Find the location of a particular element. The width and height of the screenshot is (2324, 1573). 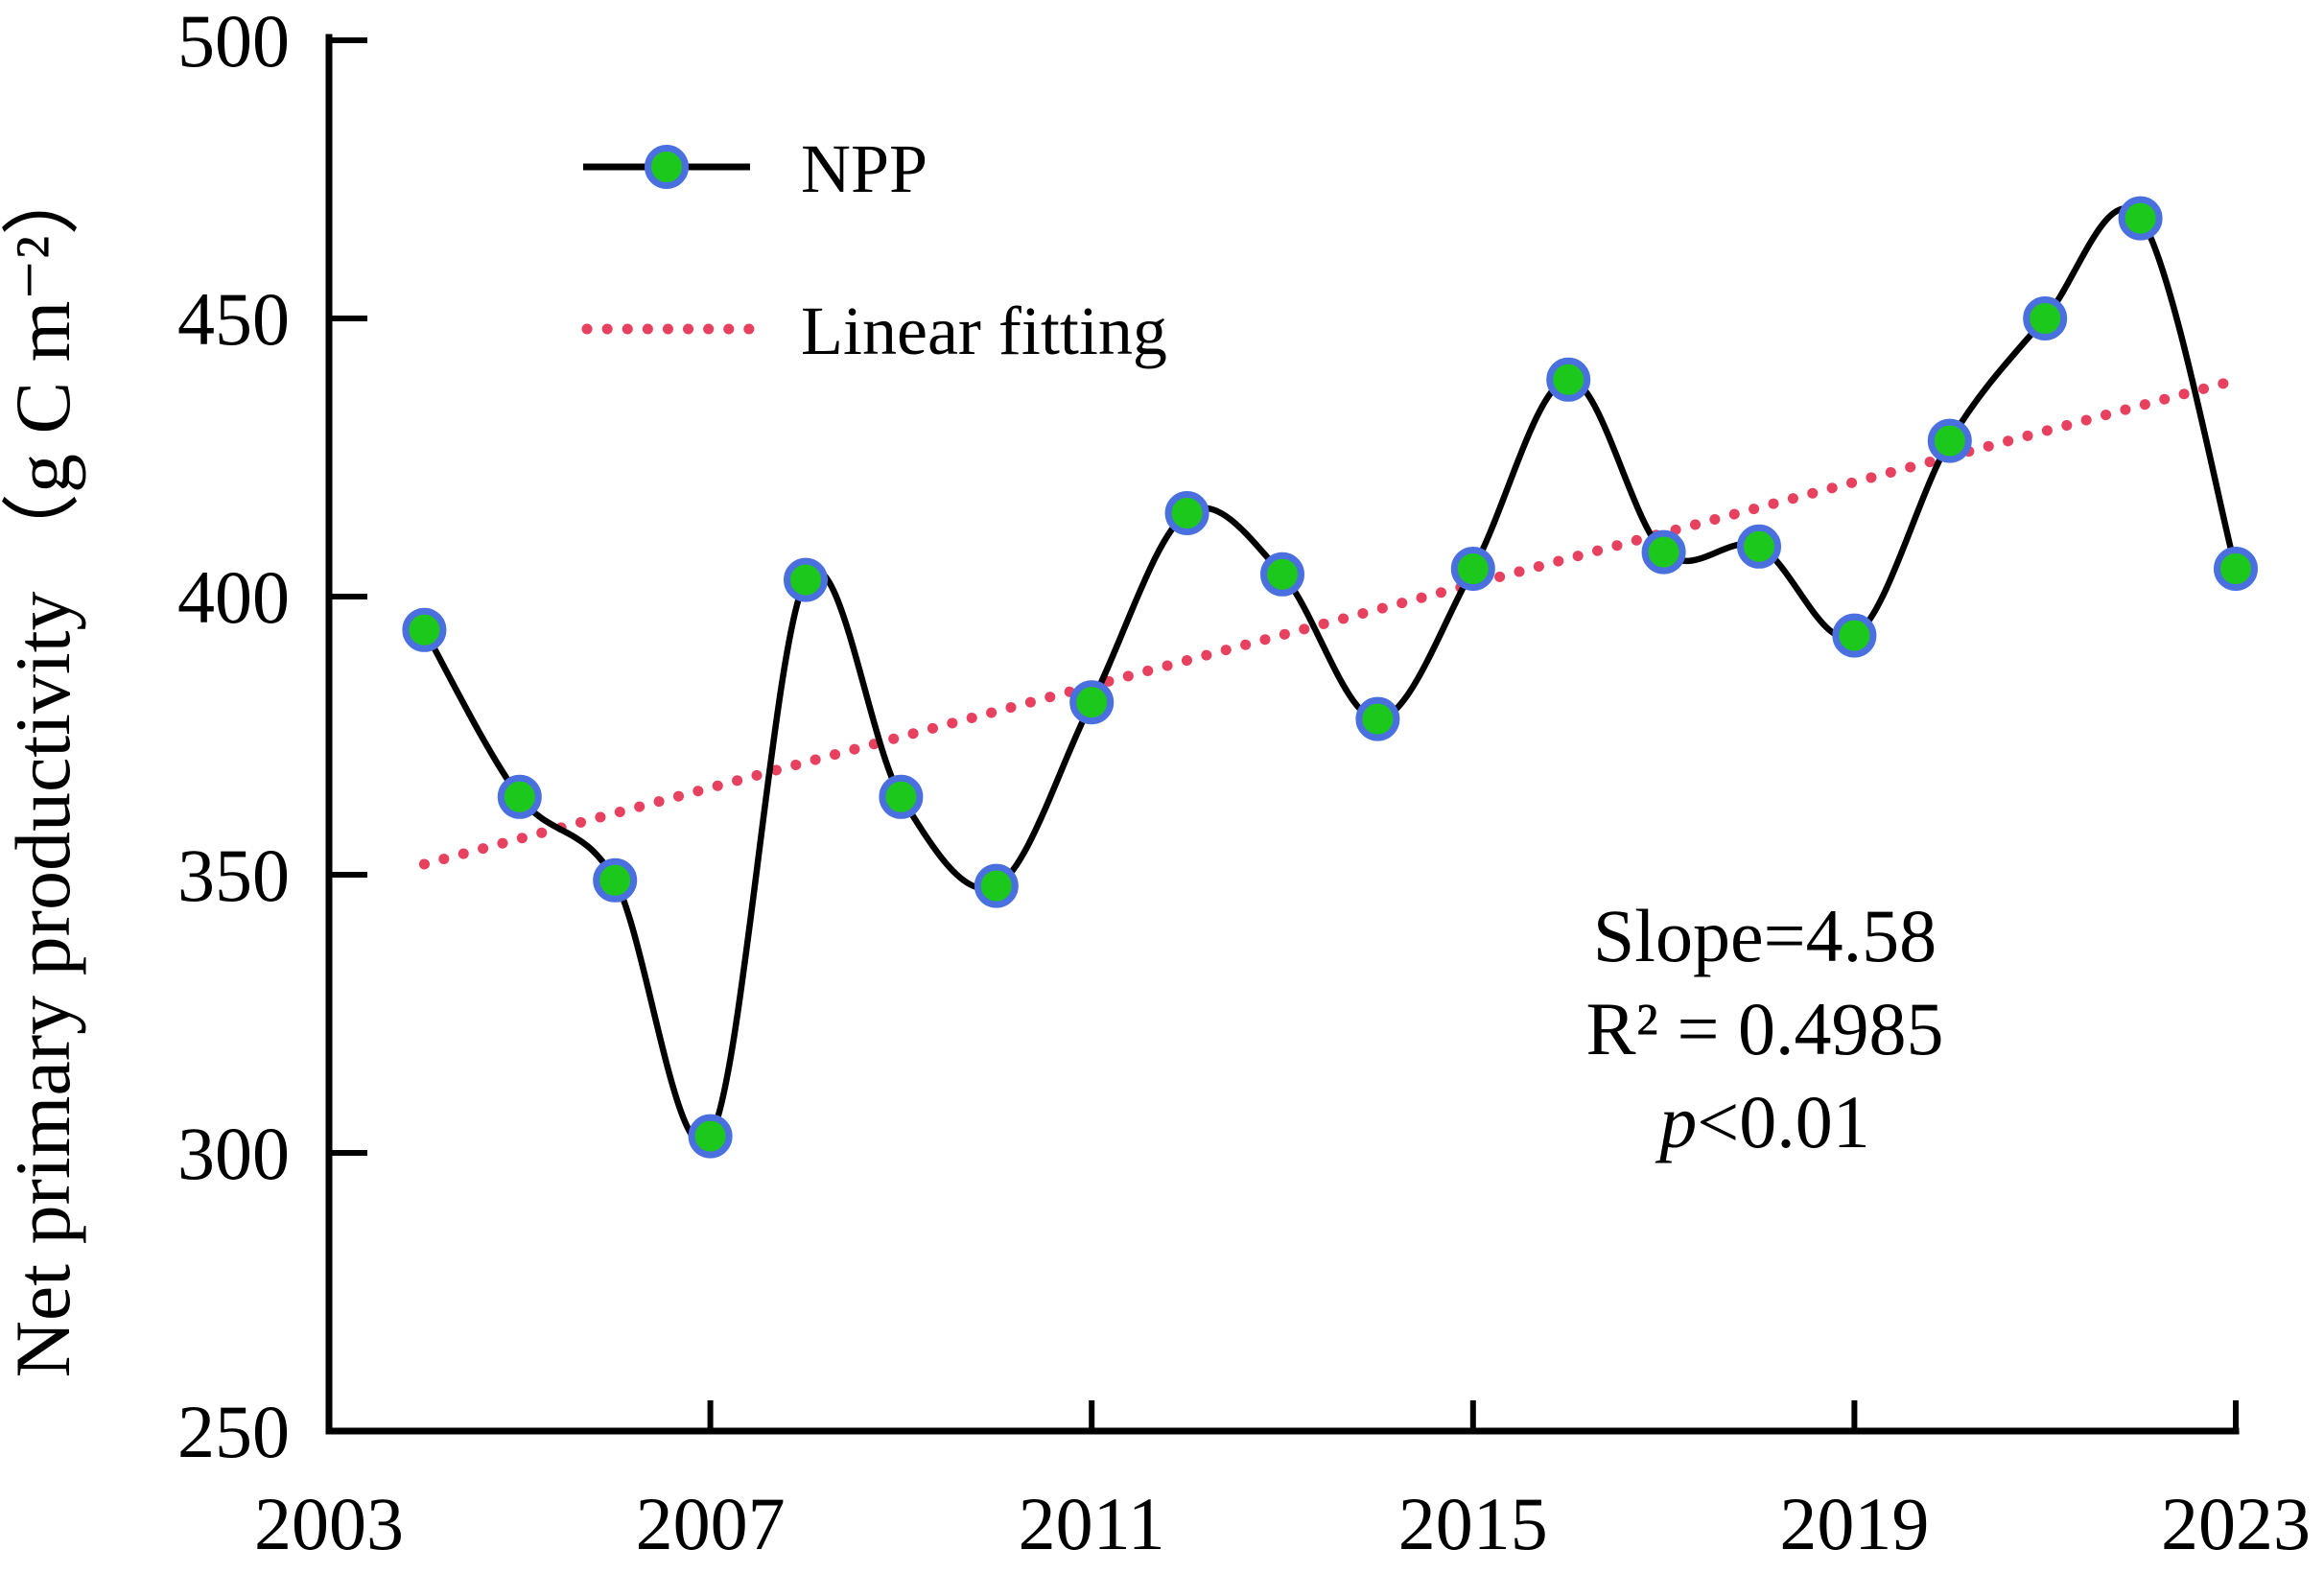

legend-fit-label: Linear fitting is located at coordinates (984, 331).